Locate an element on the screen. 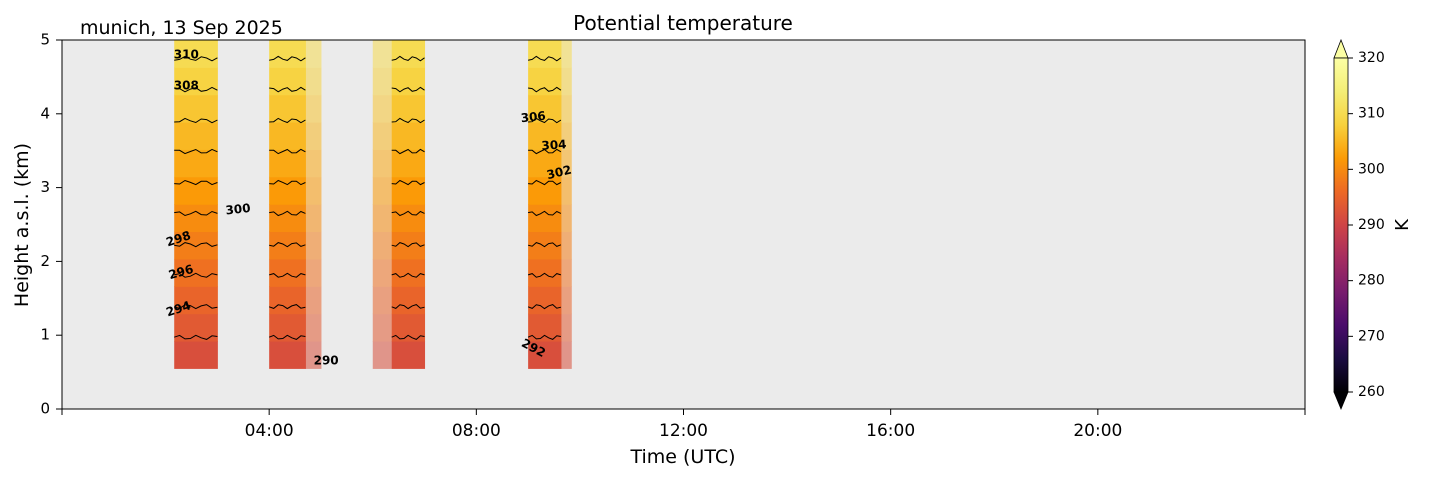 The width and height of the screenshot is (1429, 478). colorbar-extend-min is located at coordinates (1341, 401).